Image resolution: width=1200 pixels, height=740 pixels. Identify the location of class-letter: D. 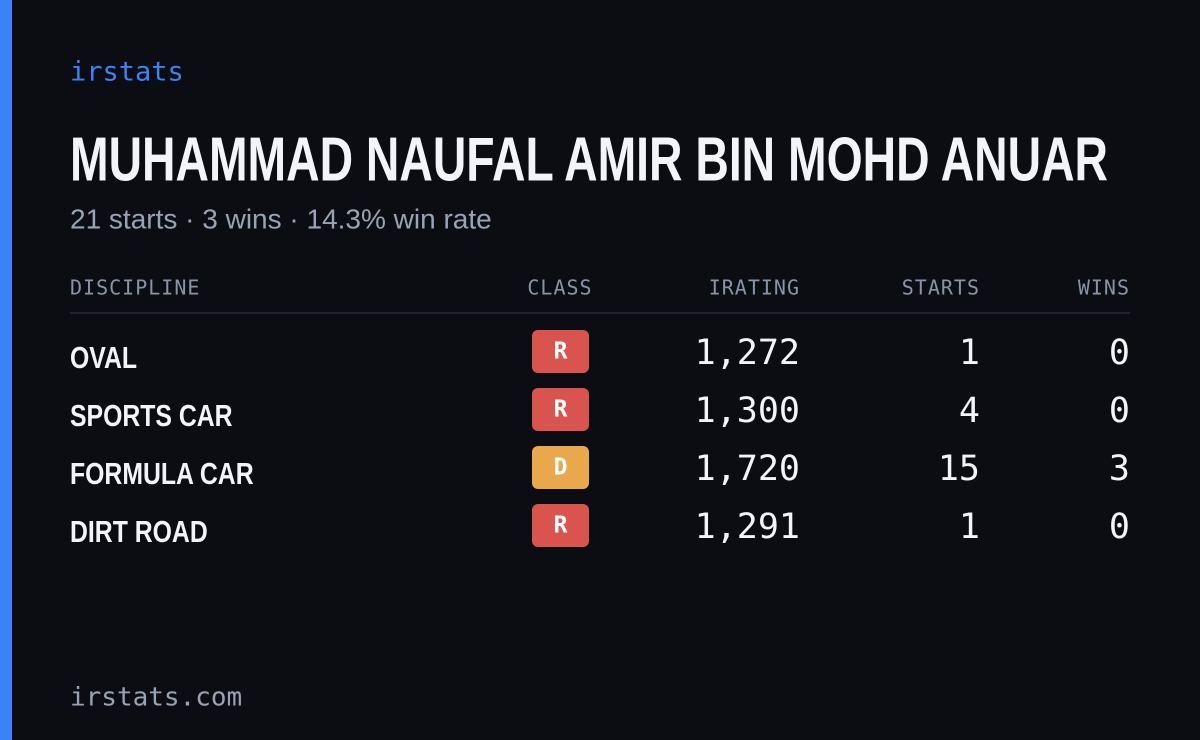
(561, 468).